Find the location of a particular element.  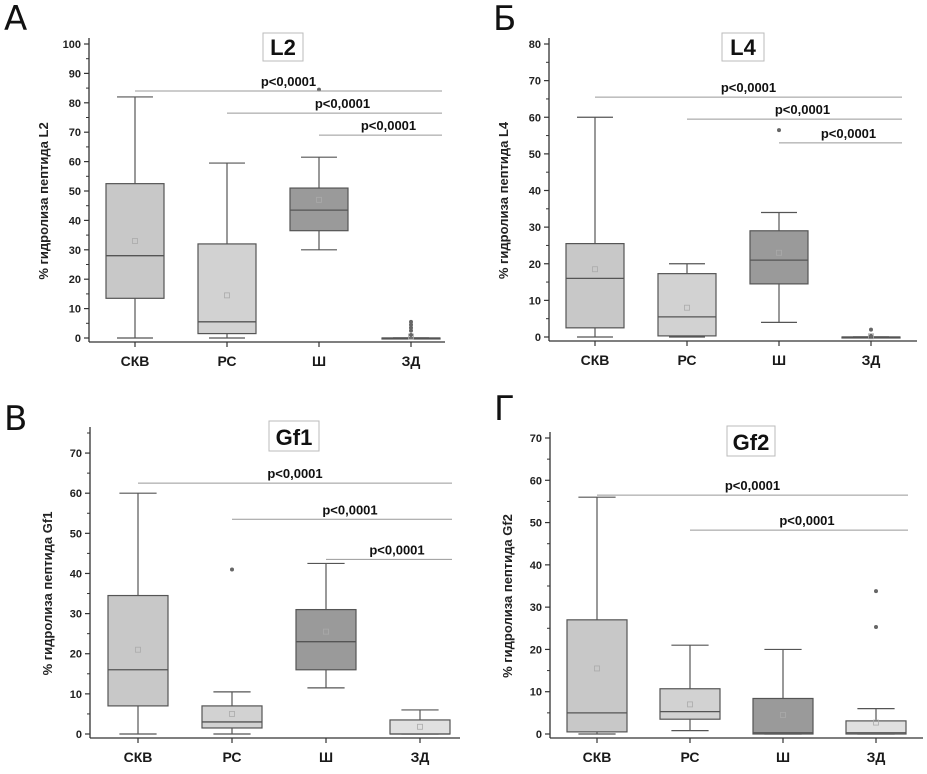

panel-letter: В is located at coordinates (15, 419).